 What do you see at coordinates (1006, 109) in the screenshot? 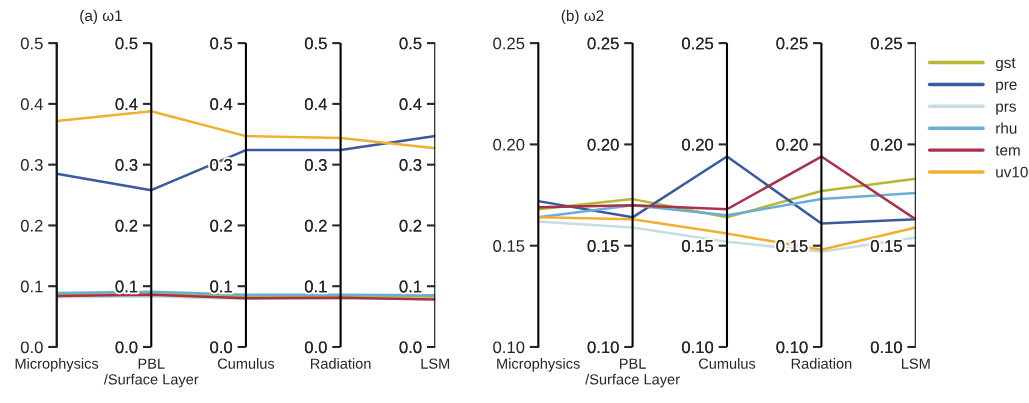
I see `legend-label: prs` at bounding box center [1006, 109].